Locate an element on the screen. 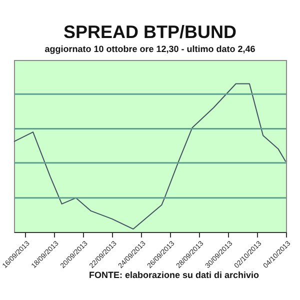 The image size is (300, 300). chart-subtitle: aggiornato 10 ottobre ore 12,30 - ultimo dato 2,46 is located at coordinates (150, 49).